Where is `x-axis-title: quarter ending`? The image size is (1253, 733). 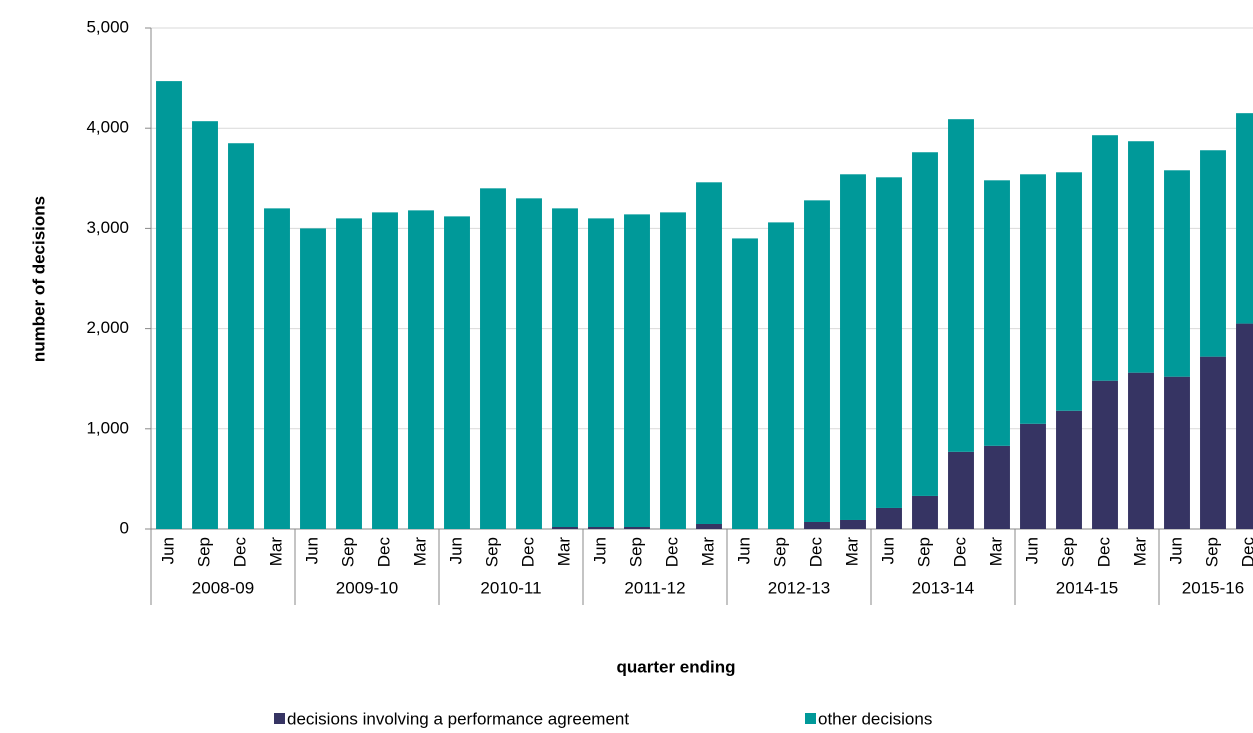
x-axis-title: quarter ending is located at coordinates (675, 666).